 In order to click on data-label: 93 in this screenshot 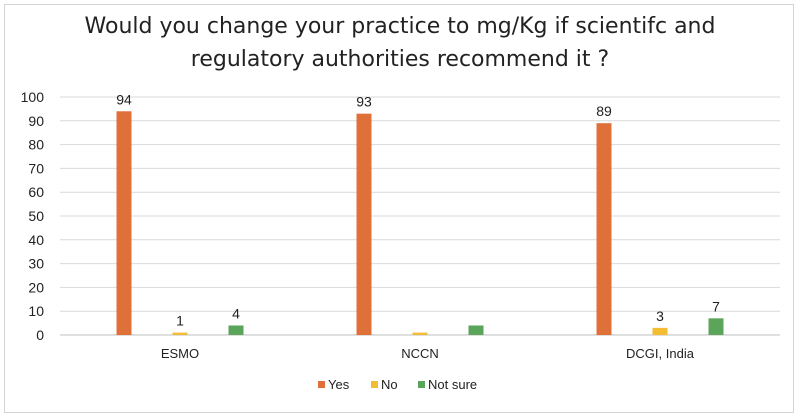, I will do `click(364, 102)`.